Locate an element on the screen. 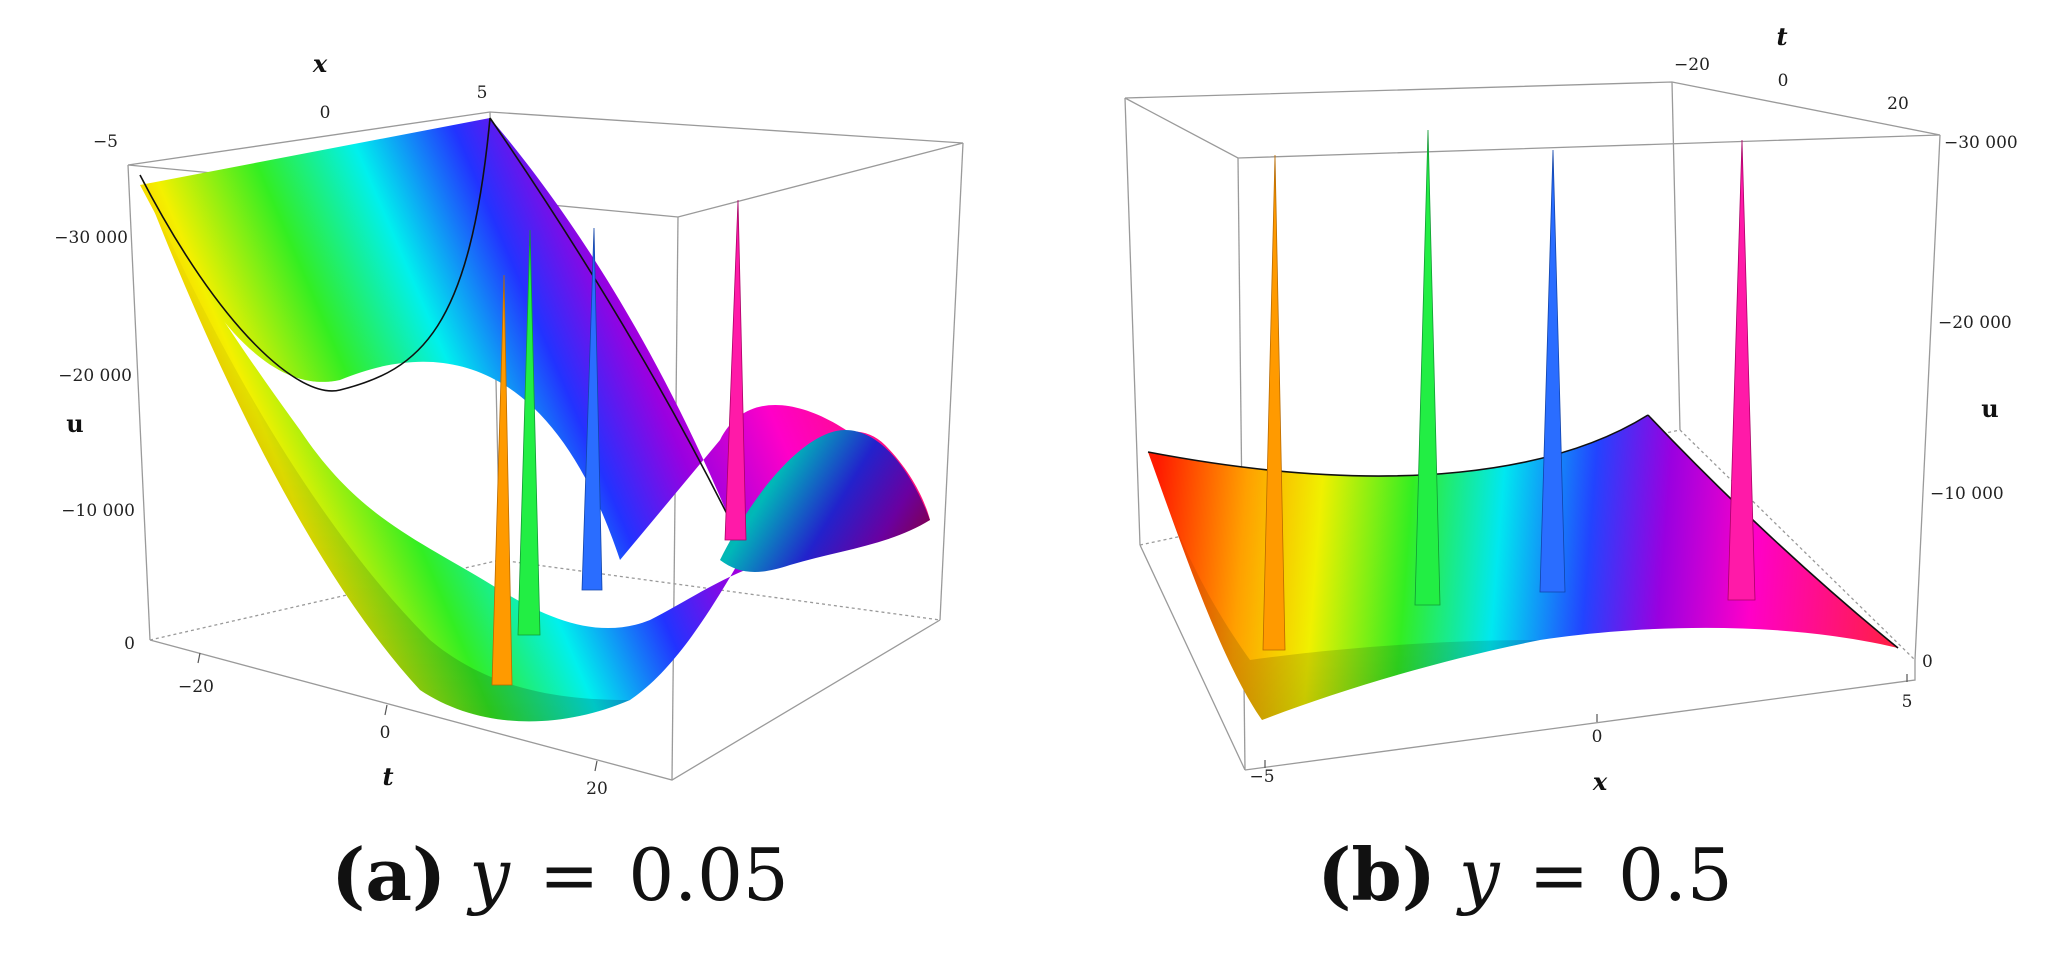  panel-b-x-label: x is located at coordinates (1600, 781).